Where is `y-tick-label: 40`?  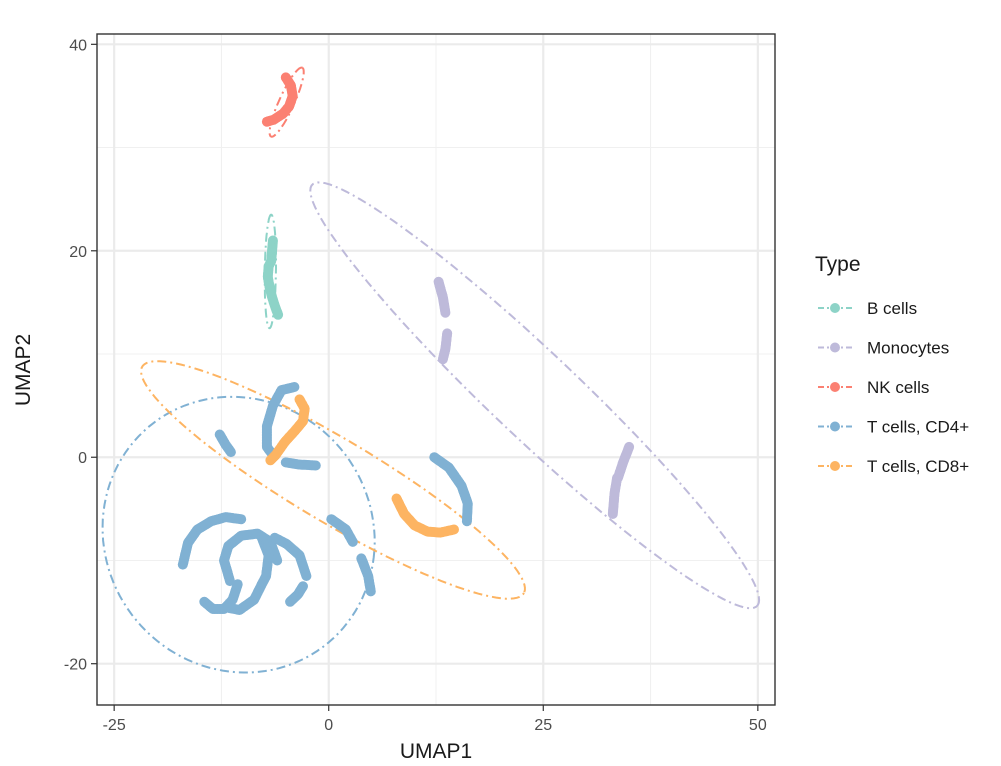 y-tick-label: 40 is located at coordinates (78, 45).